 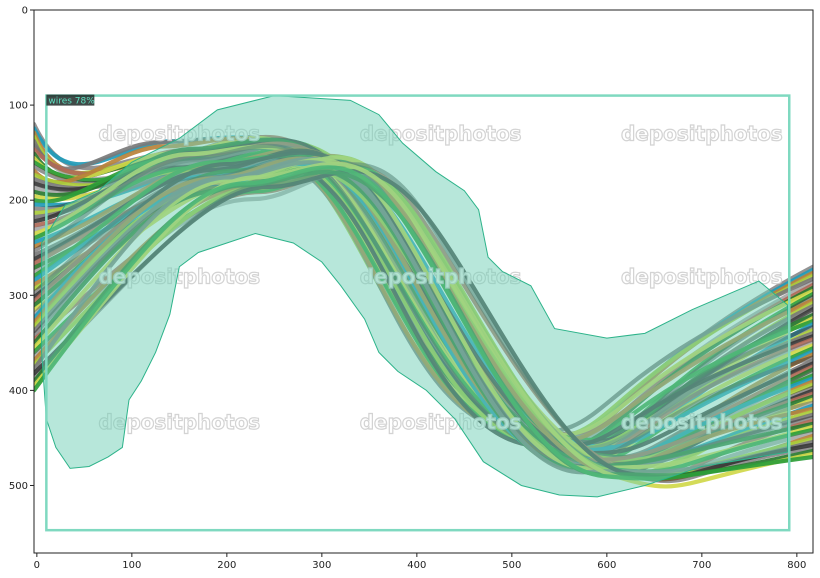 What do you see at coordinates (131, 565) in the screenshot?
I see `x-tick-label: 100` at bounding box center [131, 565].